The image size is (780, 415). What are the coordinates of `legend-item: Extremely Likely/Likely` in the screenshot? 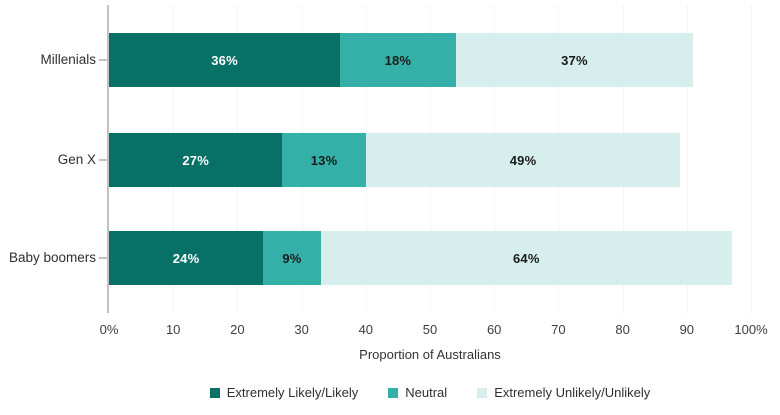 It's located at (284, 392).